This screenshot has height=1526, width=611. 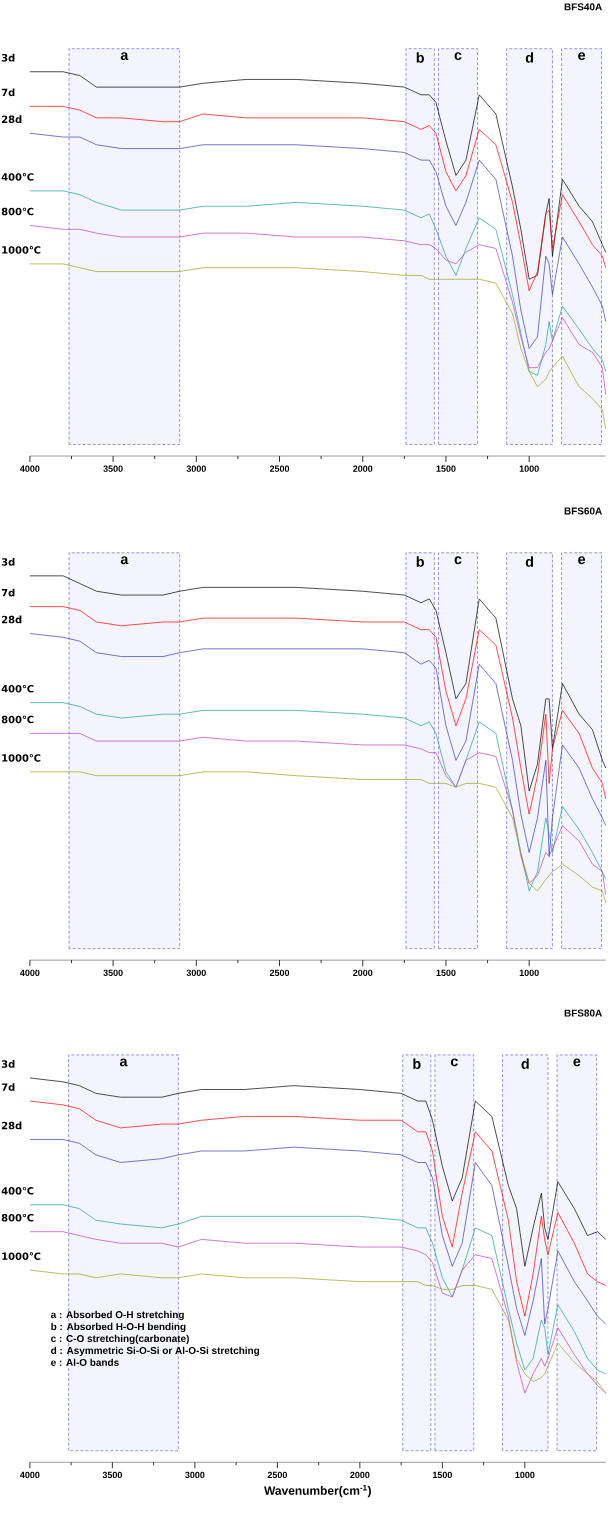 I want to click on chart-title: BFS40A, so click(x=583, y=7).